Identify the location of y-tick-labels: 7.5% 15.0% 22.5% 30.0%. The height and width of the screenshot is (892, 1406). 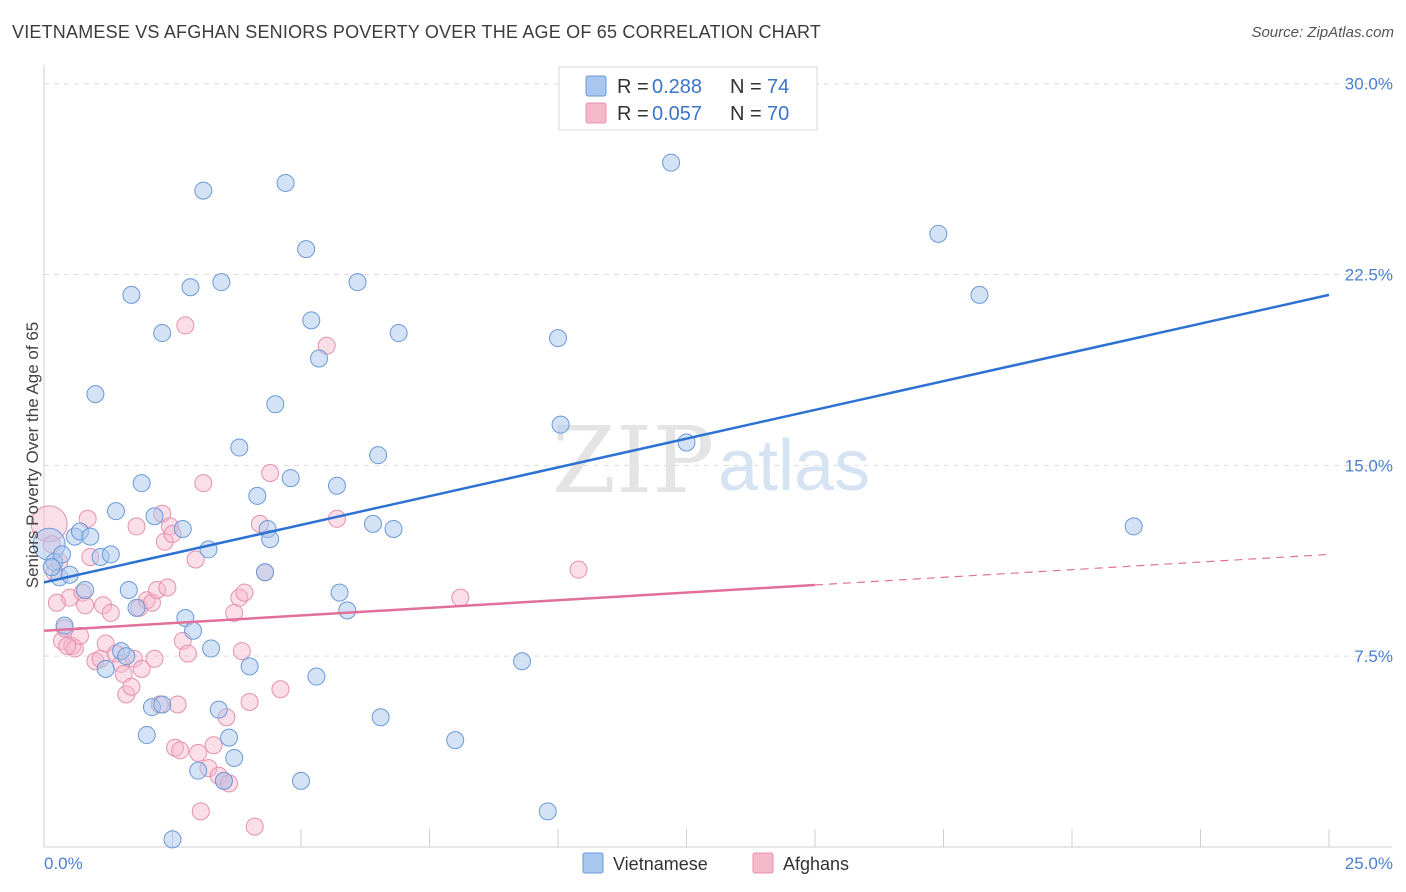
(1369, 370).